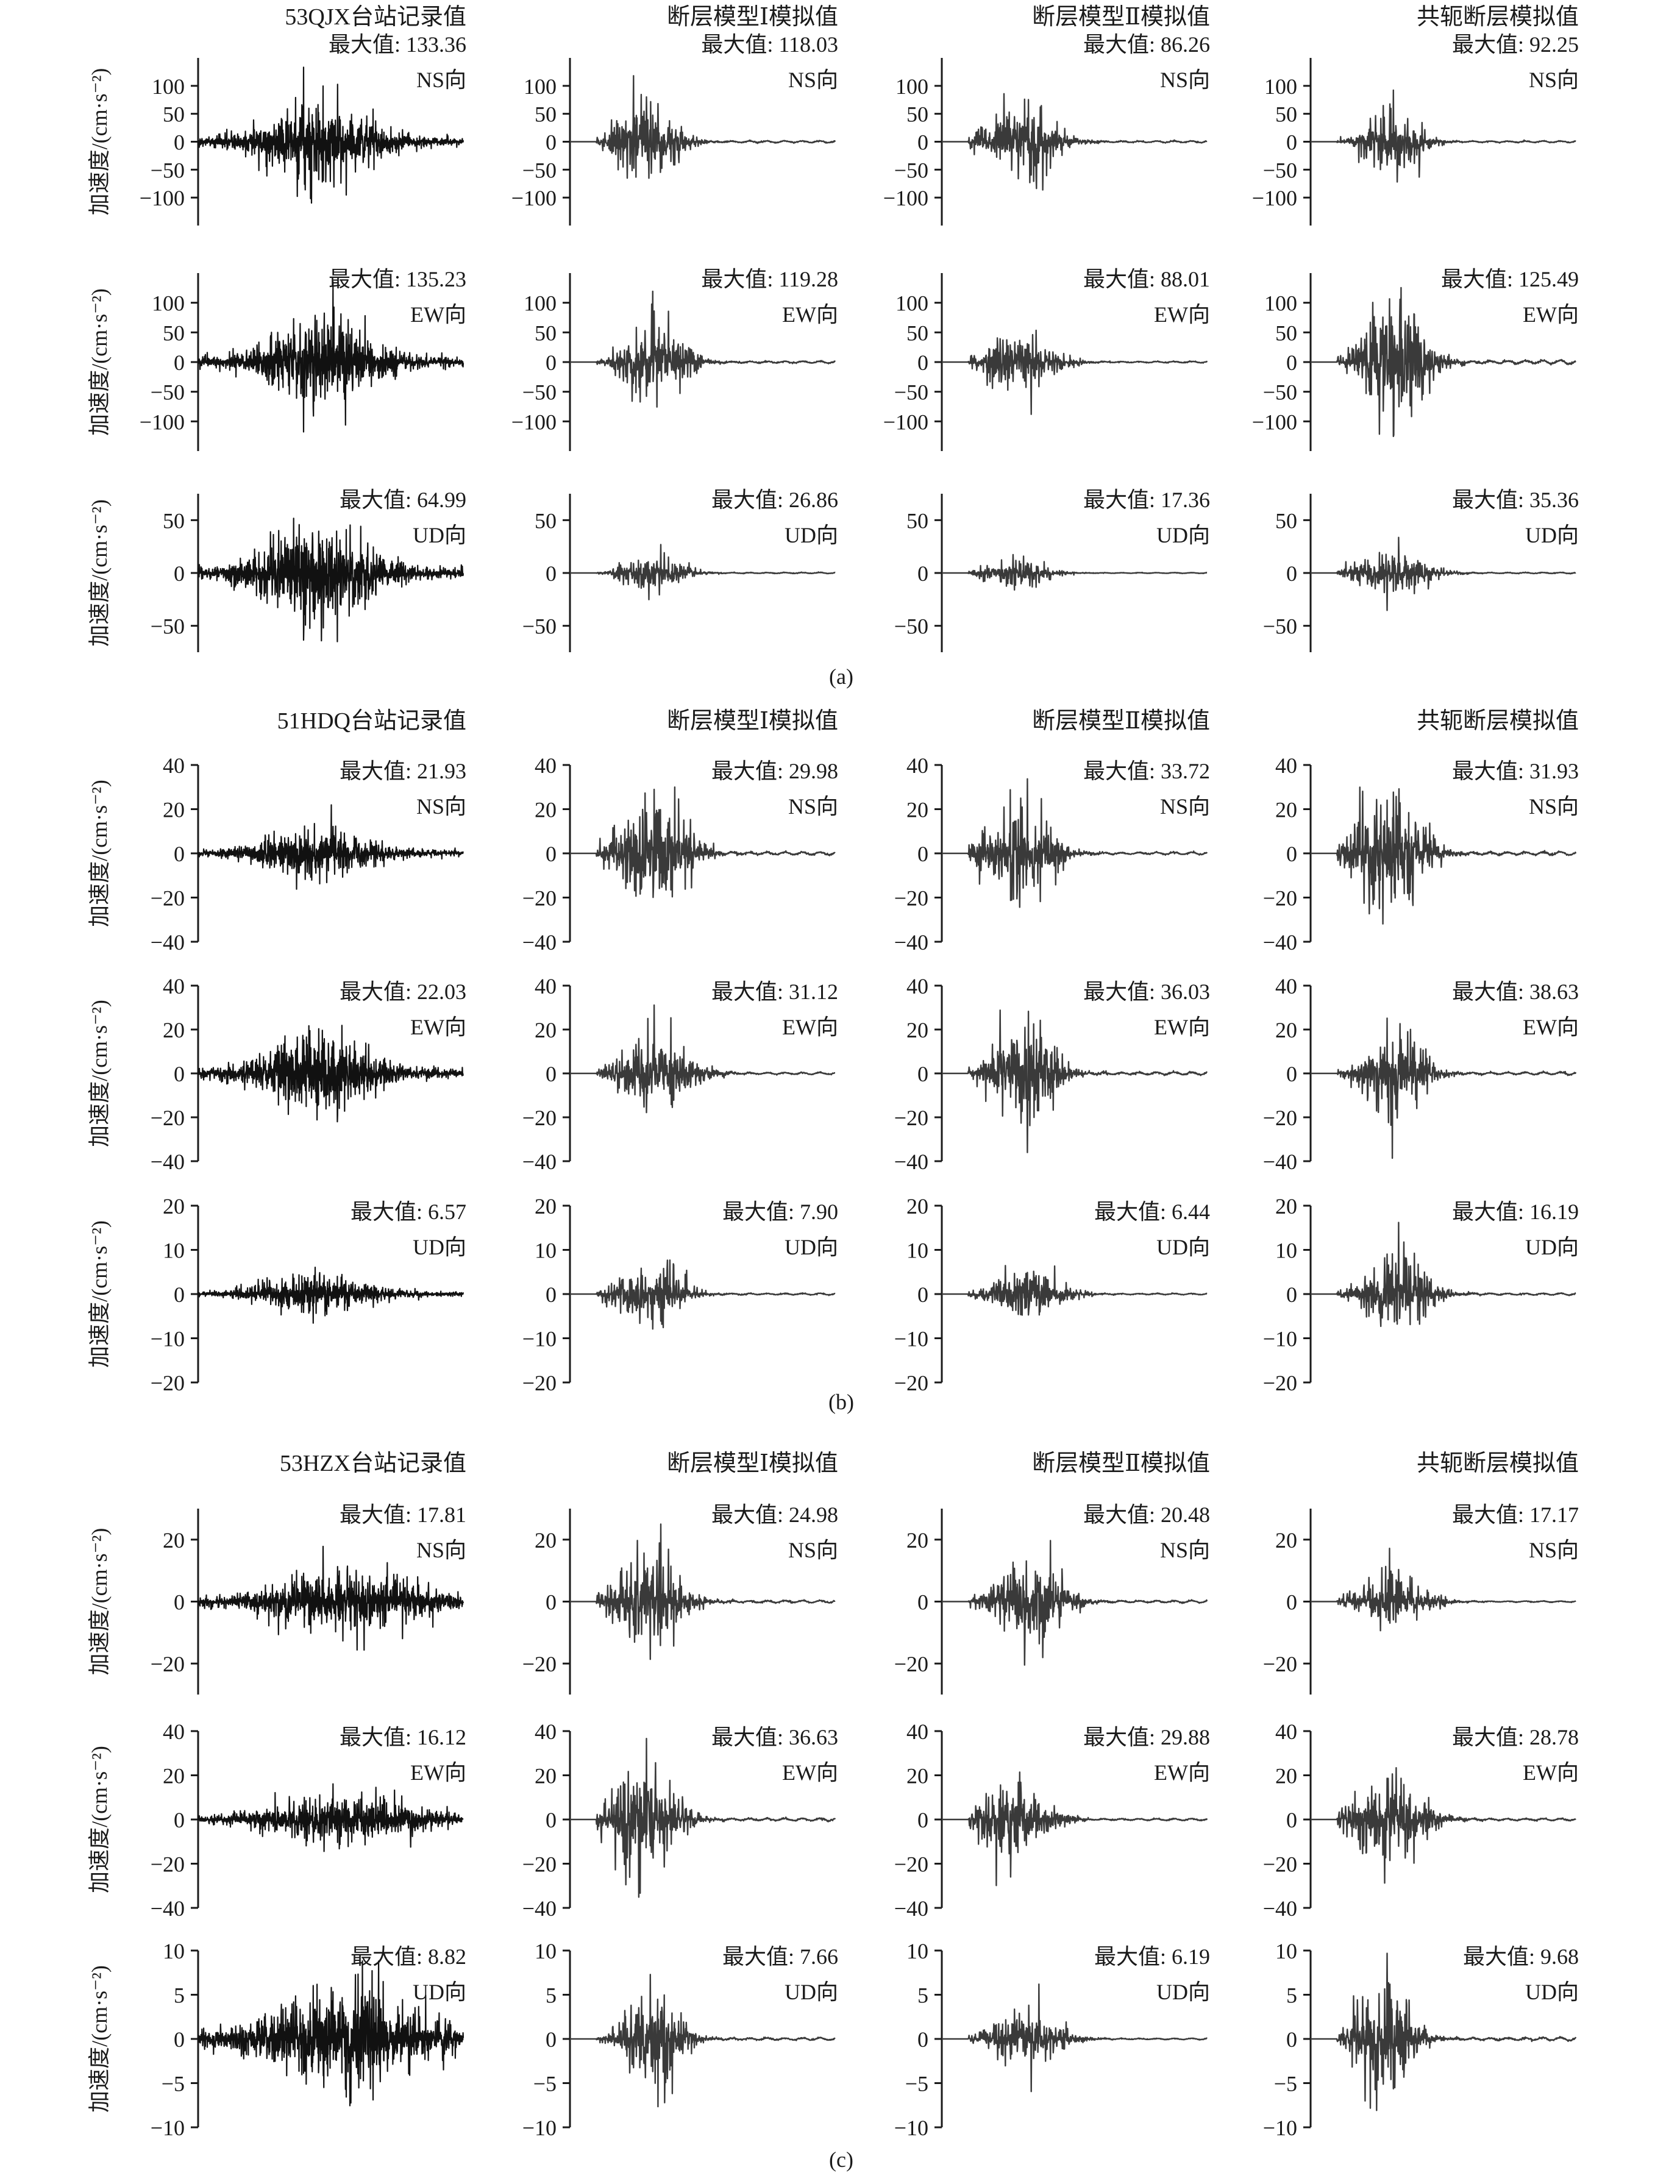  I want to click on max-value-label: 最大值: 133.36, so click(397, 44).